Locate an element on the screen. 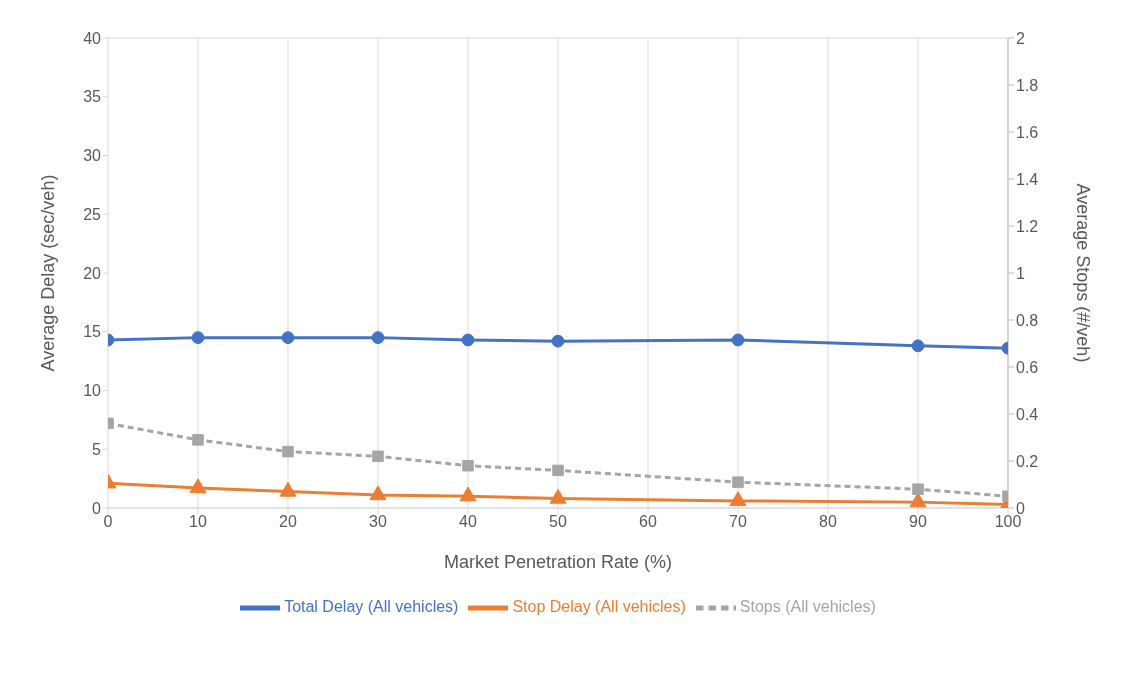  x-tick-label: 20 is located at coordinates (288, 522).